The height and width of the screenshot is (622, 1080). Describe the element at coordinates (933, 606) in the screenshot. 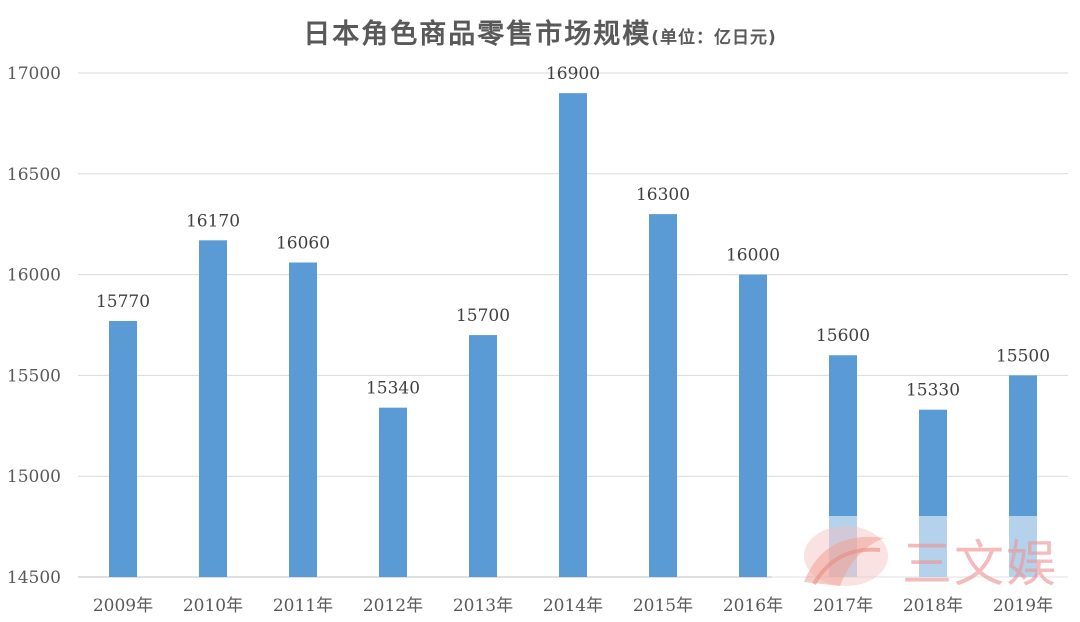

I see `x-tick-label: 2018年` at that location.